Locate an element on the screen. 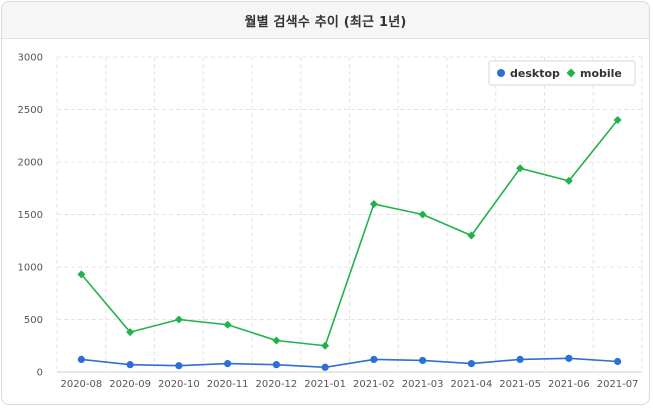  x-tick-label: 2020-08 is located at coordinates (81, 384).